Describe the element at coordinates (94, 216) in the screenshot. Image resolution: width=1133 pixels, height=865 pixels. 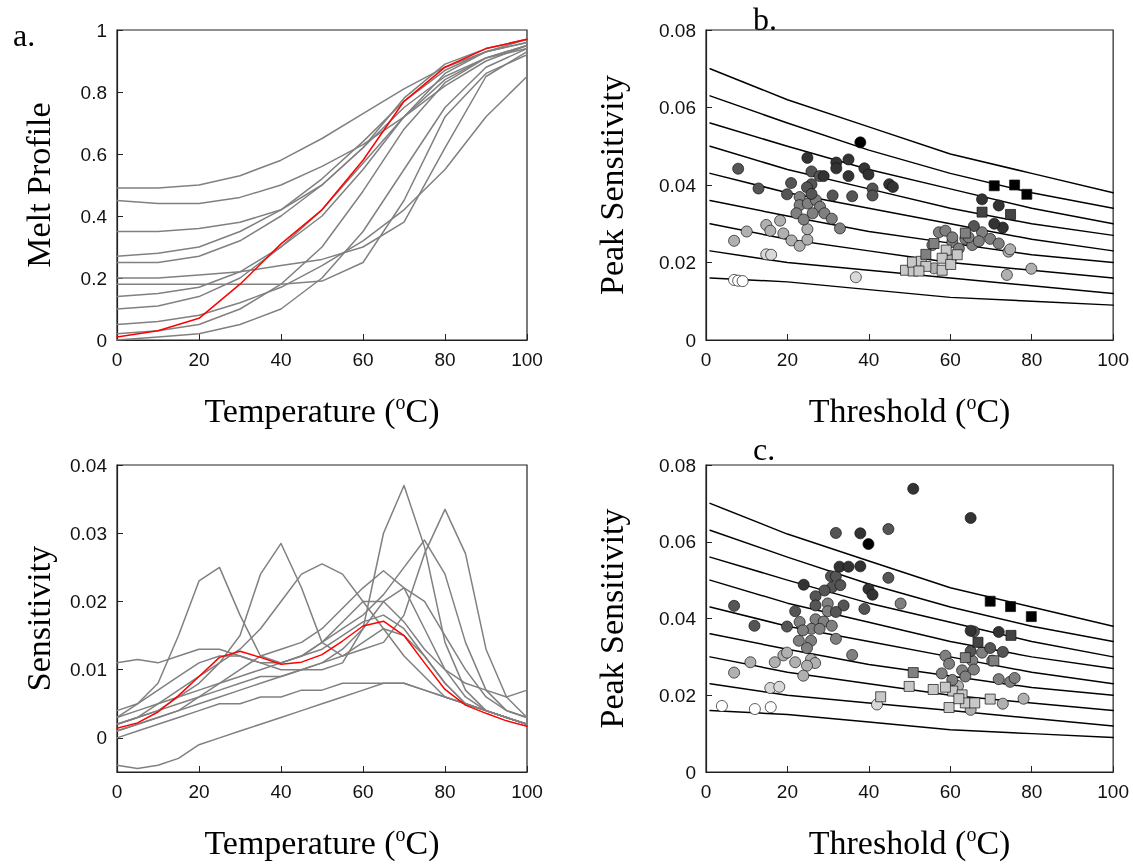
I see `y-tick-label: 0.4` at that location.